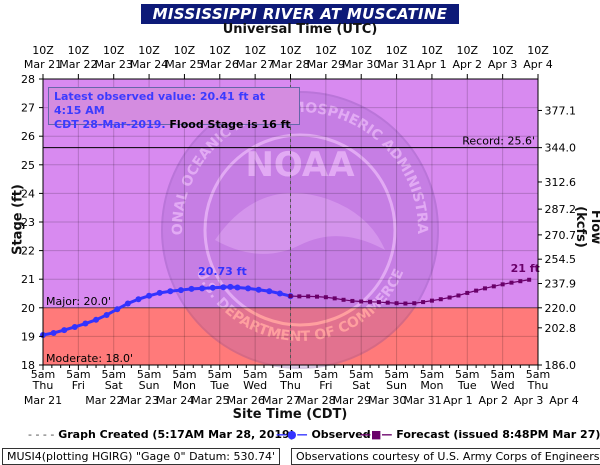 This screenshot has width=600, height=465. I want to click on series-layer: 20.73 ft 21 ft, so click(290, 300).